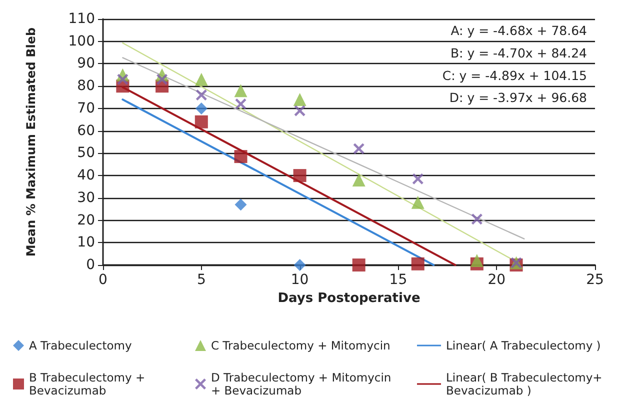 The image size is (617, 402). What do you see at coordinates (497, 280) in the screenshot?
I see `x-tick-label: 20` at bounding box center [497, 280].